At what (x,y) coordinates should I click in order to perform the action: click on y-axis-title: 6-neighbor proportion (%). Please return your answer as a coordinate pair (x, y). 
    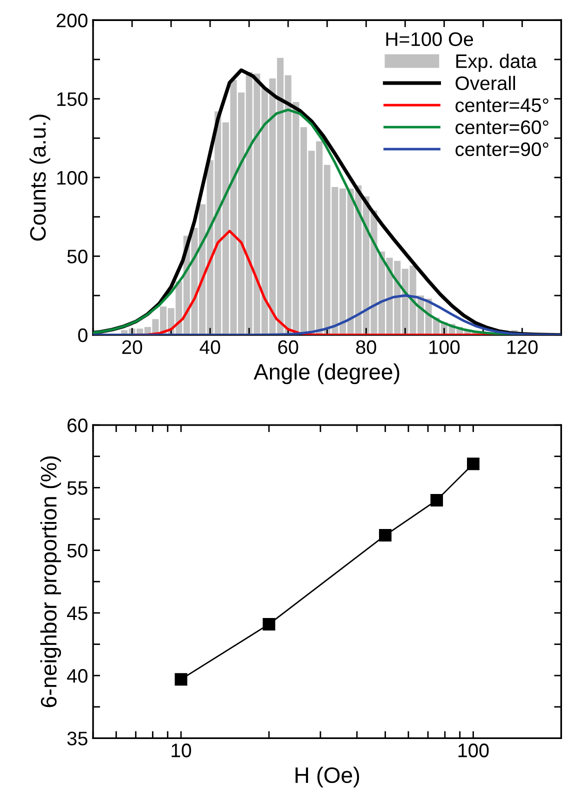
    Looking at the image, I should click on (51, 582).